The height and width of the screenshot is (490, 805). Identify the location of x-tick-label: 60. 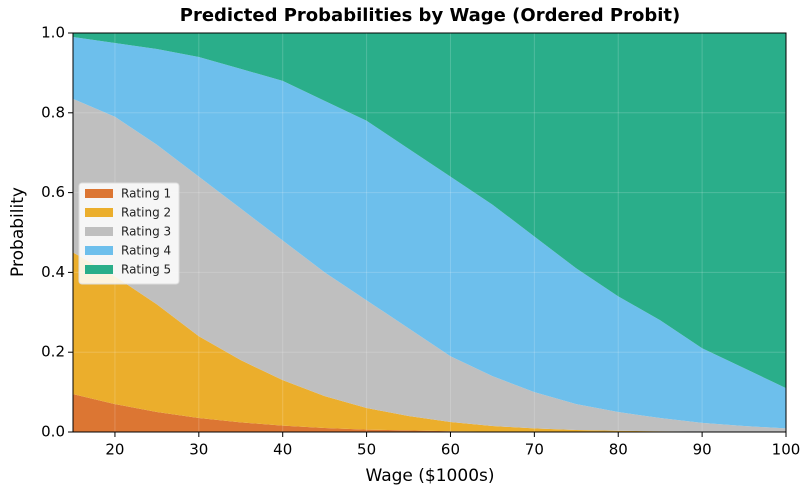
(450, 450).